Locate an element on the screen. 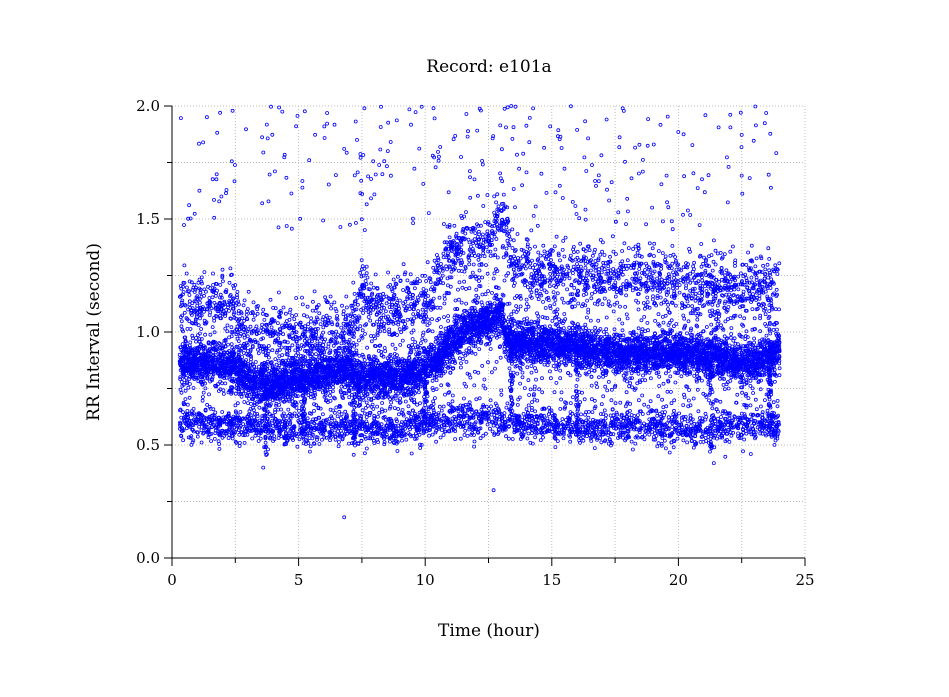  chart-title: Record: e101a is located at coordinates (488, 67).